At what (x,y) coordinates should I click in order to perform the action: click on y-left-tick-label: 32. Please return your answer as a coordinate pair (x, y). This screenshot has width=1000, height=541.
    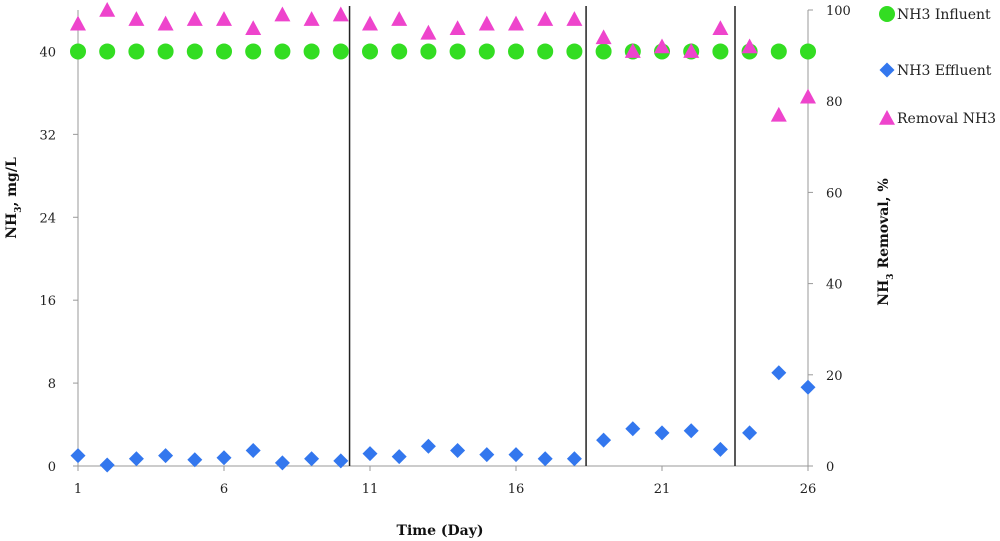
    Looking at the image, I should click on (47, 135).